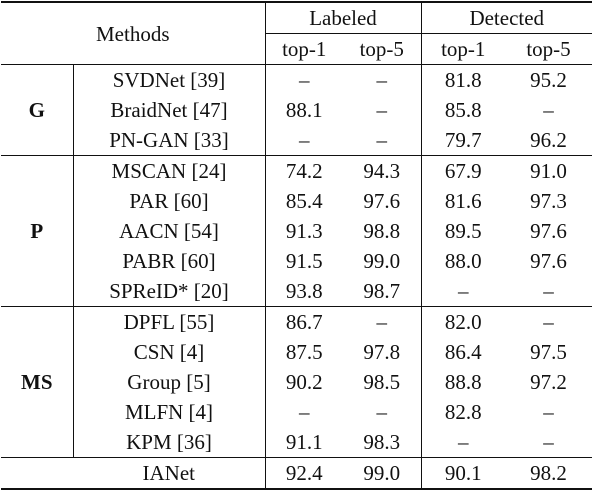  Describe the element at coordinates (463, 261) in the screenshot. I see `detected-top1: 88.0` at that location.